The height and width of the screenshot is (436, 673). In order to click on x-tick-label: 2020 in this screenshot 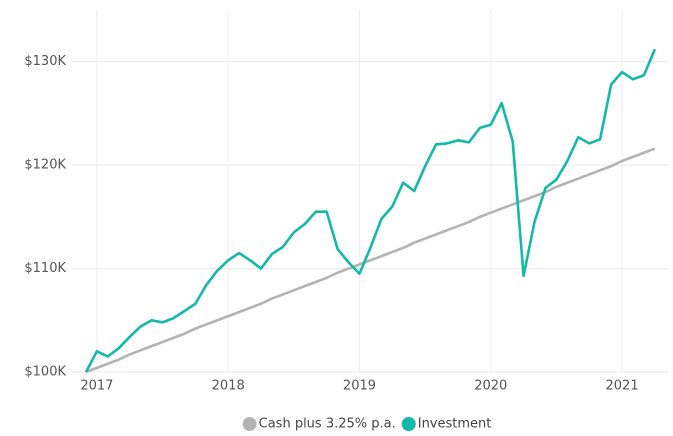, I will do `click(490, 386)`.